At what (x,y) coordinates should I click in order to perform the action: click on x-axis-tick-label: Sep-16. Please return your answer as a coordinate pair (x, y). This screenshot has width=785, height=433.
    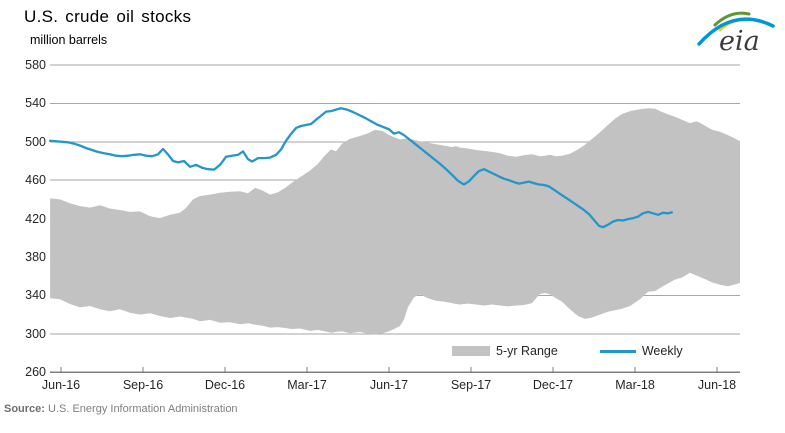
    Looking at the image, I should click on (143, 385).